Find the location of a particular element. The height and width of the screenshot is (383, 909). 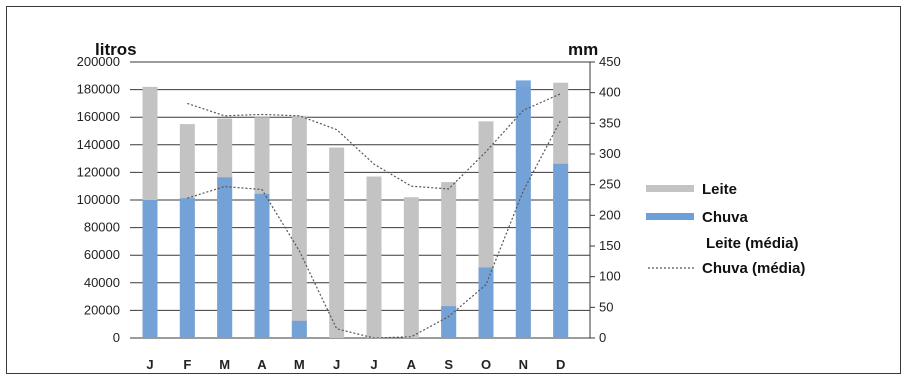

y-right-tick-label: 350 is located at coordinates (610, 122).